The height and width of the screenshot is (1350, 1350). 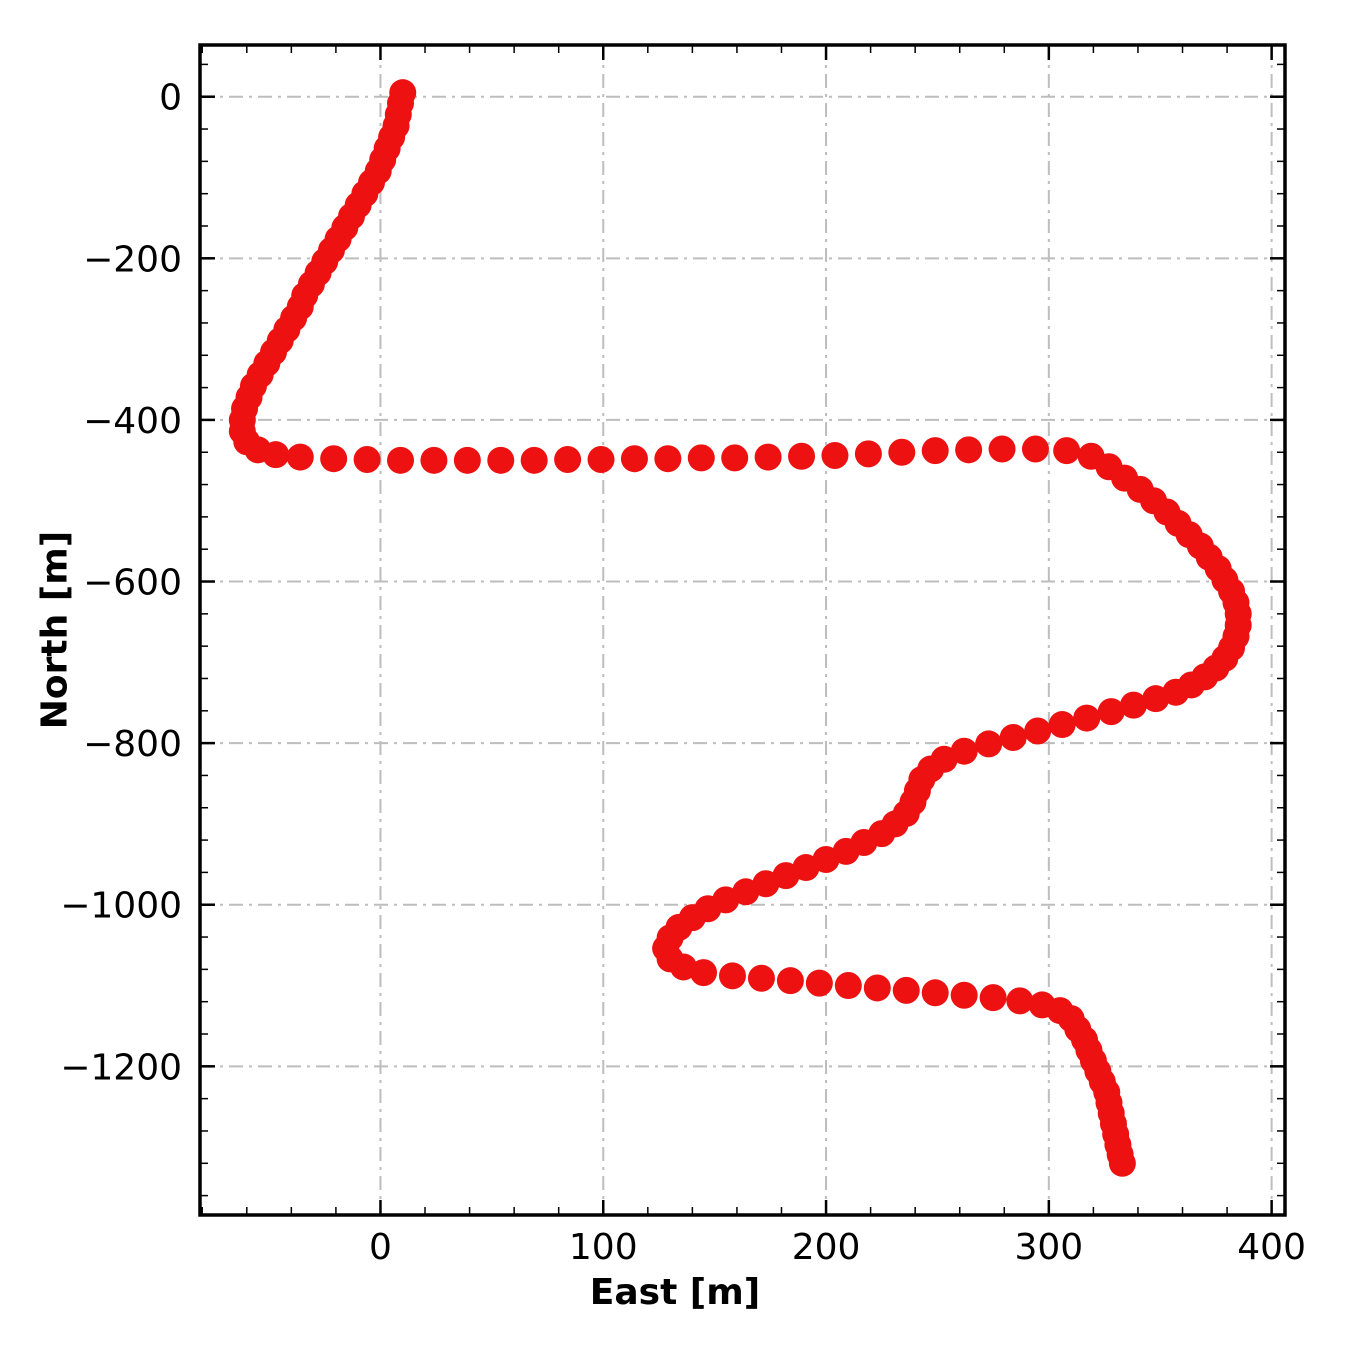 What do you see at coordinates (826, 1247) in the screenshot?
I see `x-tick-label: 200` at bounding box center [826, 1247].